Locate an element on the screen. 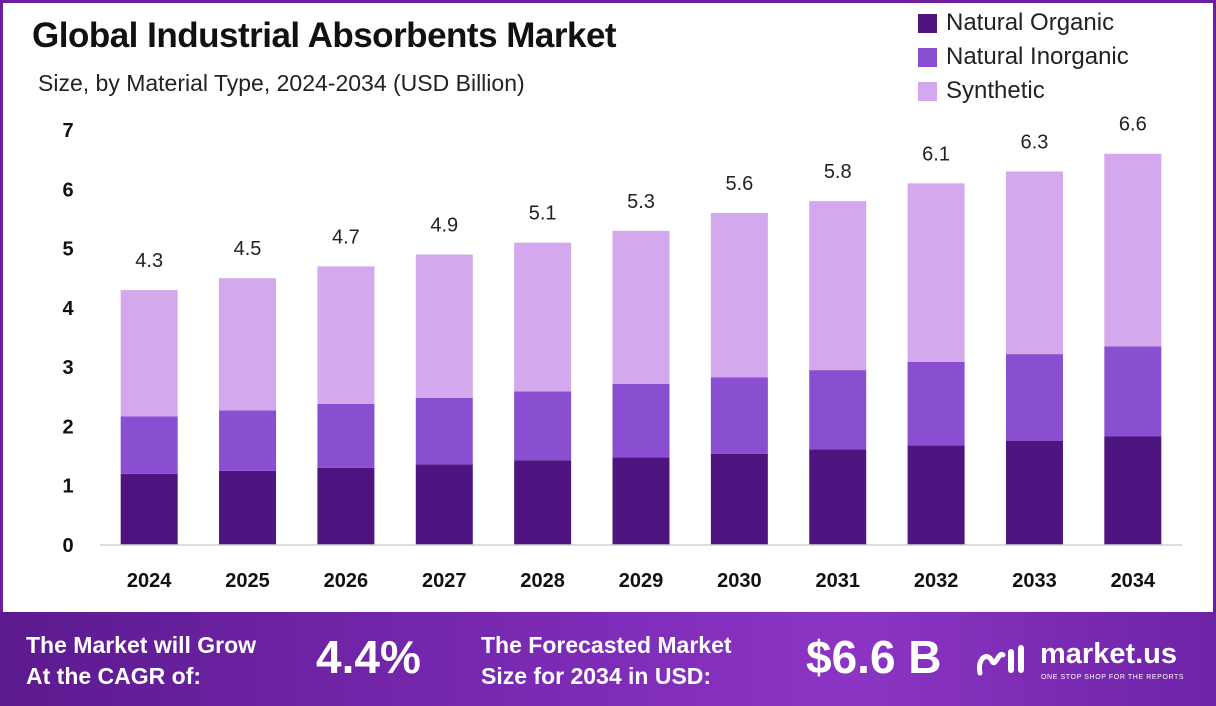 The height and width of the screenshot is (706, 1216). bar-natural-inorganic-2028 is located at coordinates (543, 426).